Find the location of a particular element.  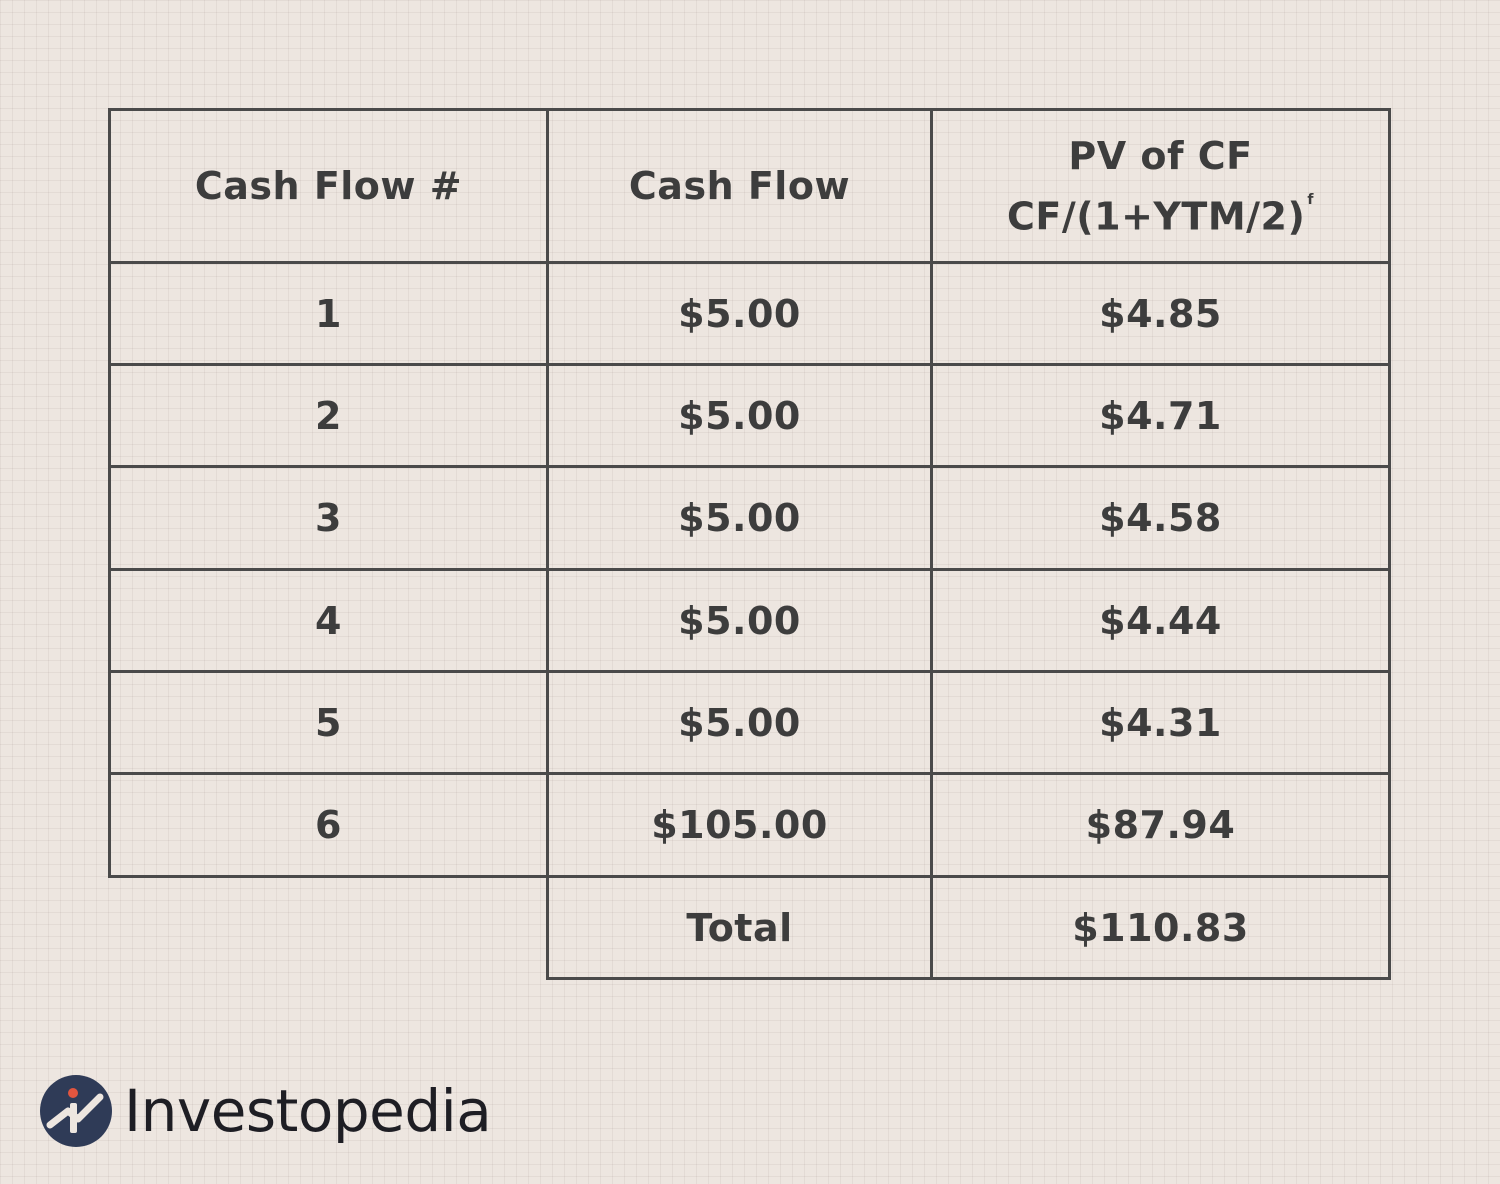

table-row-1-cash-flow: $5.00 is located at coordinates (739, 313).